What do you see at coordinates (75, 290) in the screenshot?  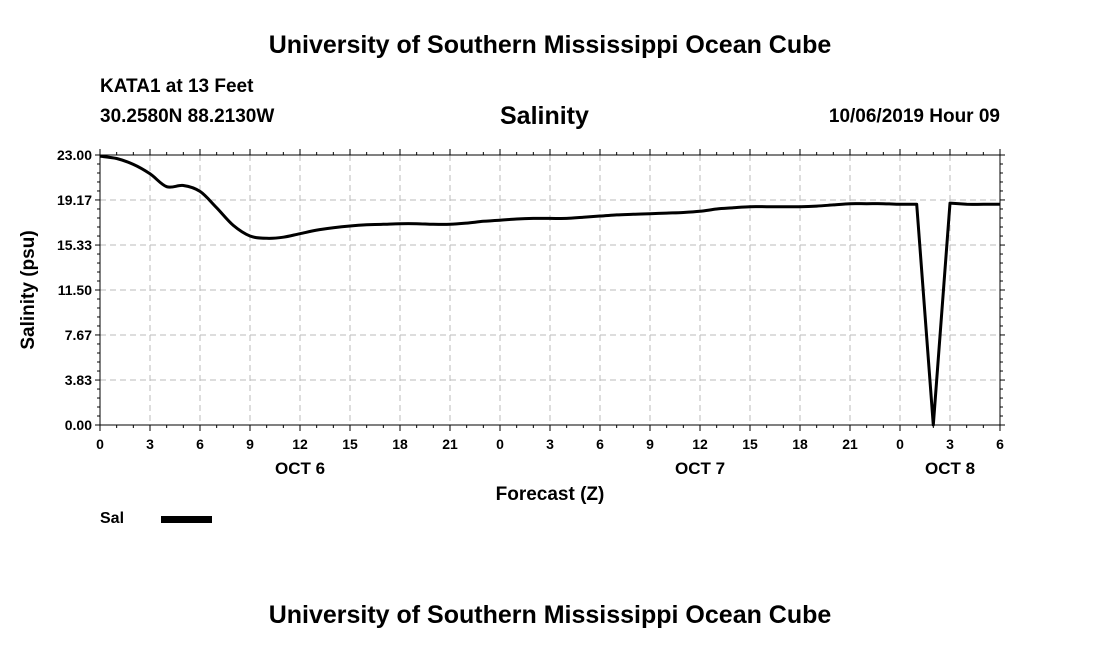 I see `y-tick-label: 11.50` at bounding box center [75, 290].